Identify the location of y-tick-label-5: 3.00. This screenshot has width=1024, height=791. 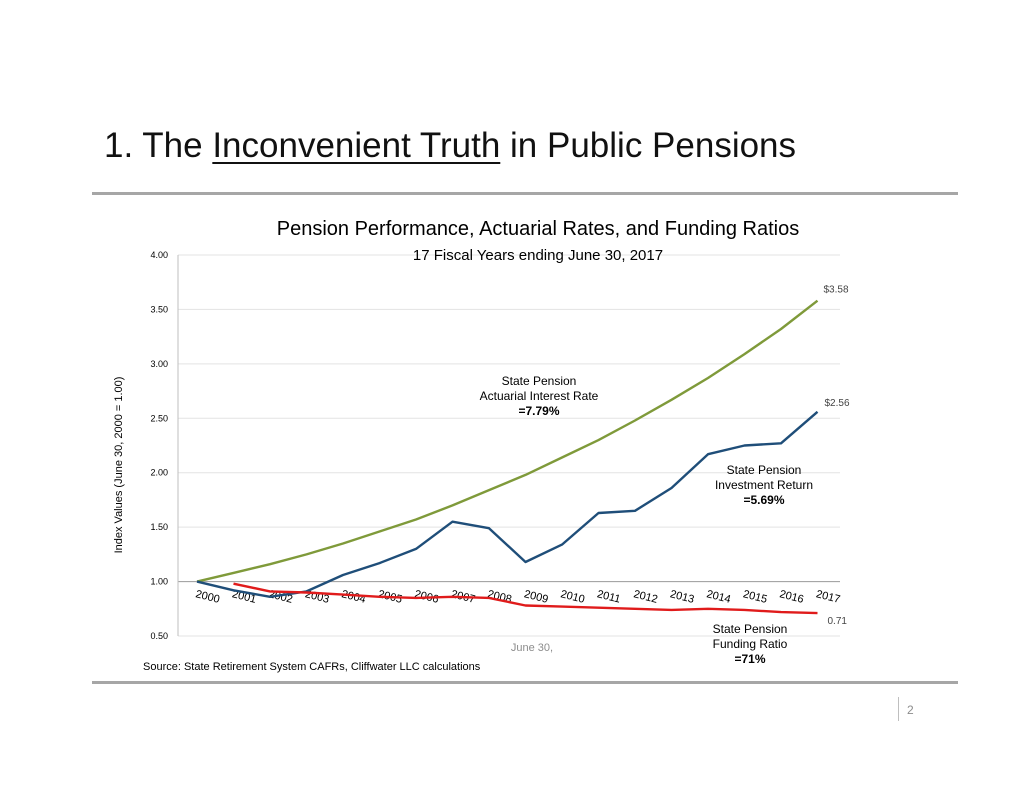
(159, 364).